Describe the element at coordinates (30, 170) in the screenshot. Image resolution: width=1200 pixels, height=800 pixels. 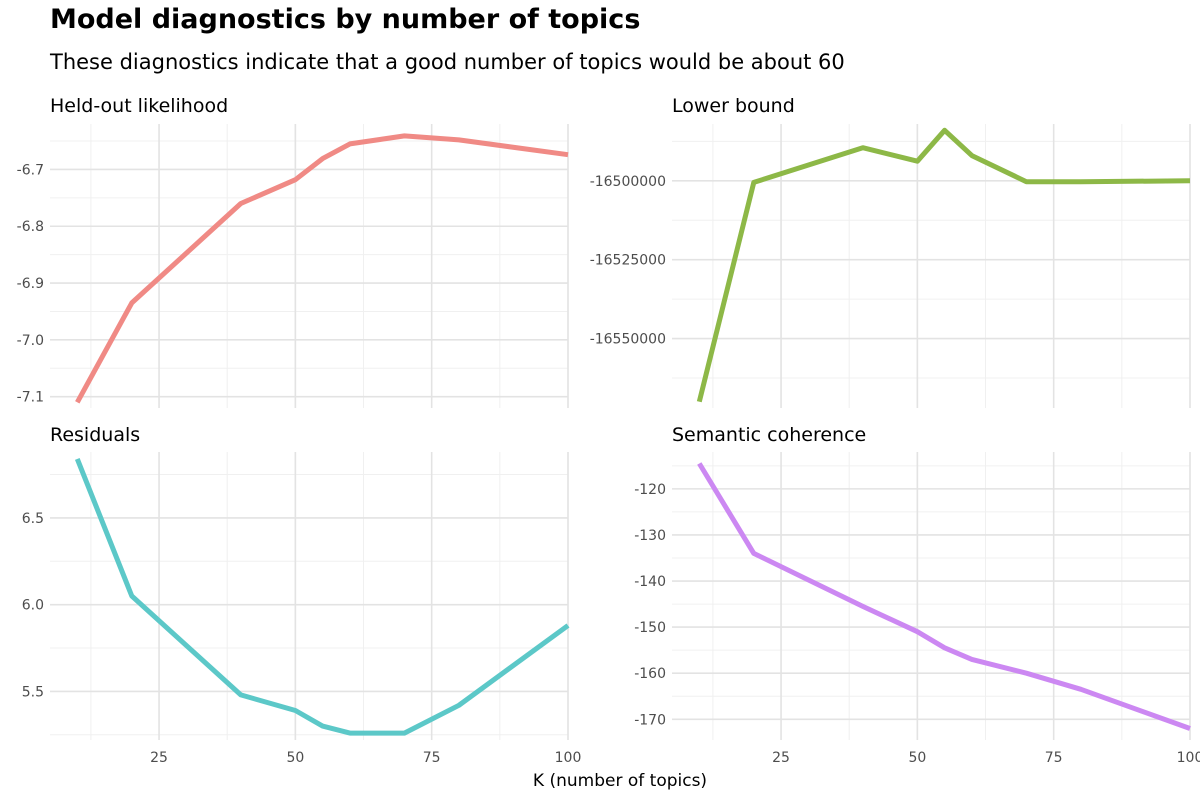
I see `y-tick-label: -6.7` at that location.